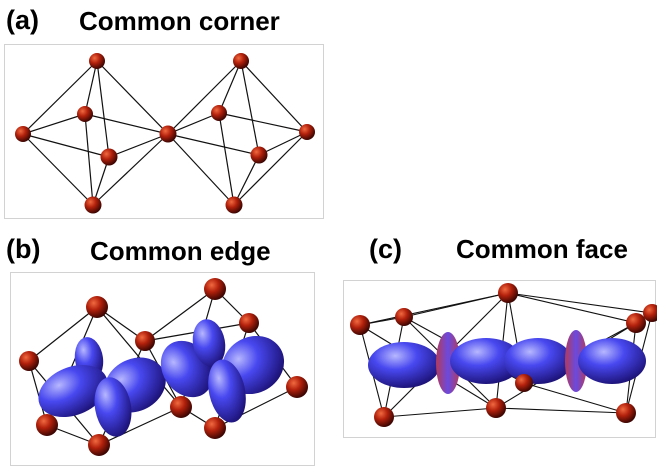  Describe the element at coordinates (180, 251) in the screenshot. I see `panel-b-title: Common edge` at that location.